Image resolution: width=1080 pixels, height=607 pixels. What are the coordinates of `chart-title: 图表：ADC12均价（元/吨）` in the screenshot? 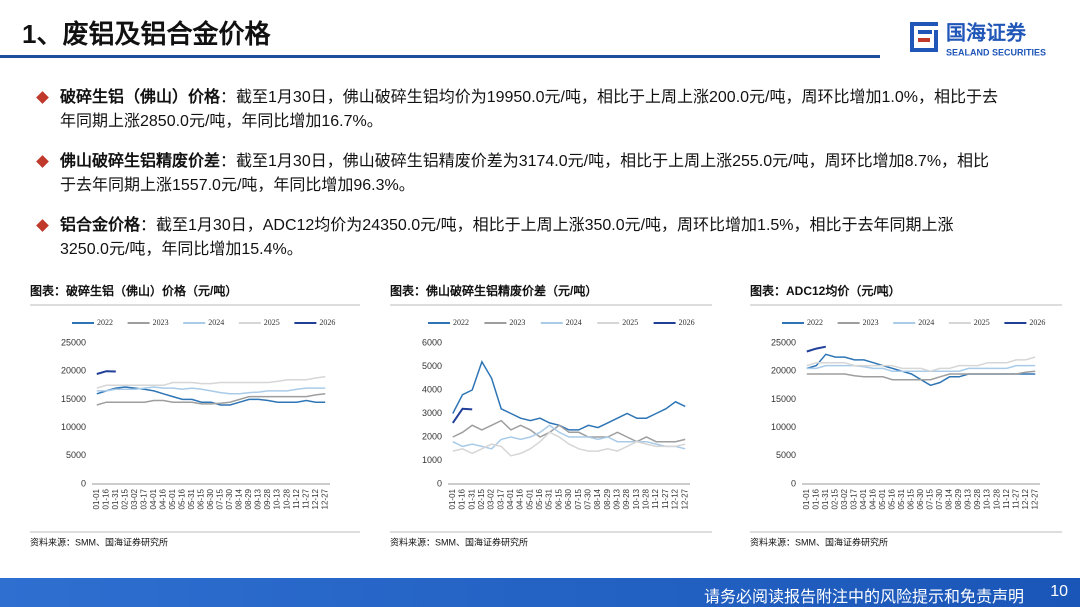 It's located at (825, 290).